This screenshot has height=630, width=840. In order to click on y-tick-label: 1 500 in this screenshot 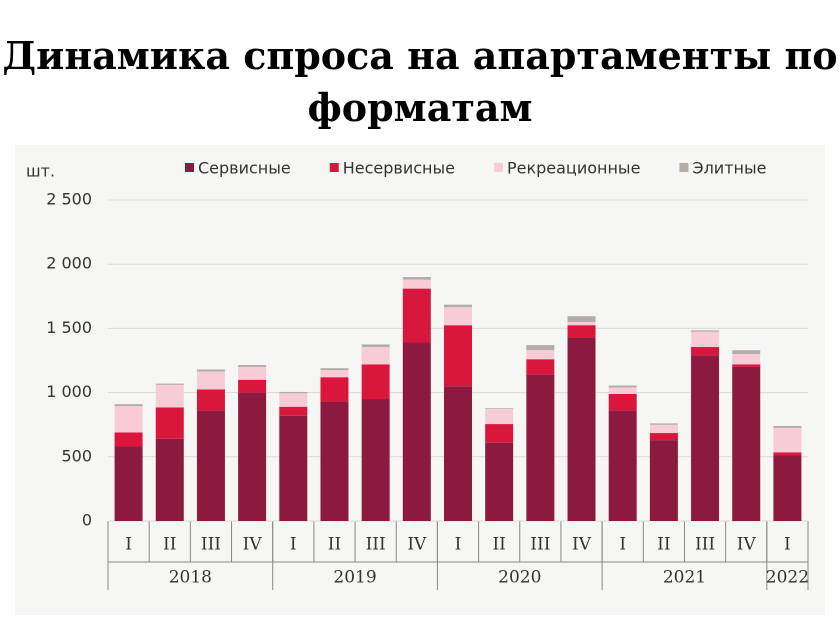, I will do `click(69, 327)`.